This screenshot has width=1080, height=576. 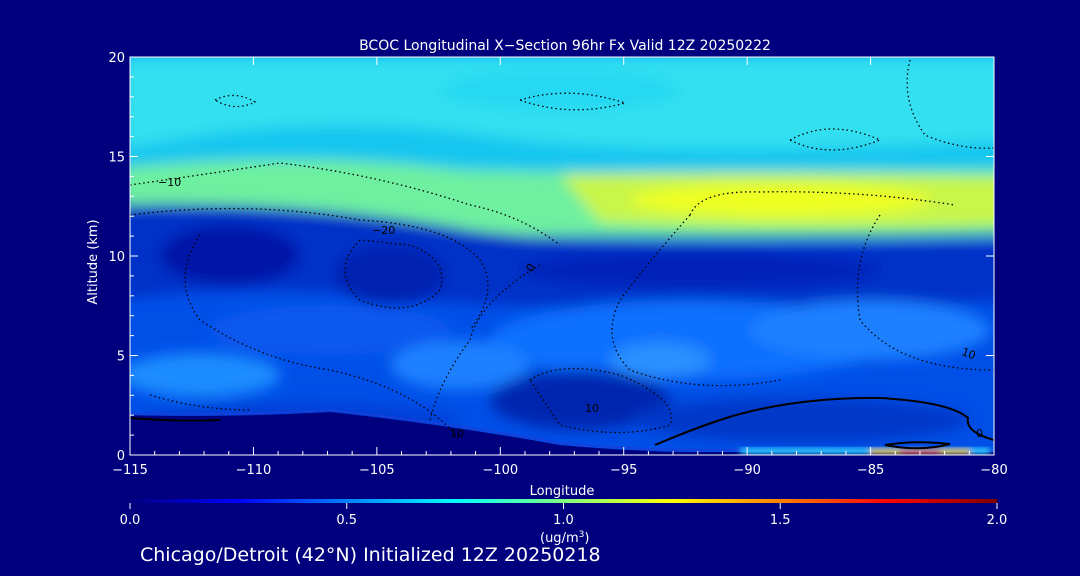 I want to click on contour-label: −10, so click(x=169, y=182).